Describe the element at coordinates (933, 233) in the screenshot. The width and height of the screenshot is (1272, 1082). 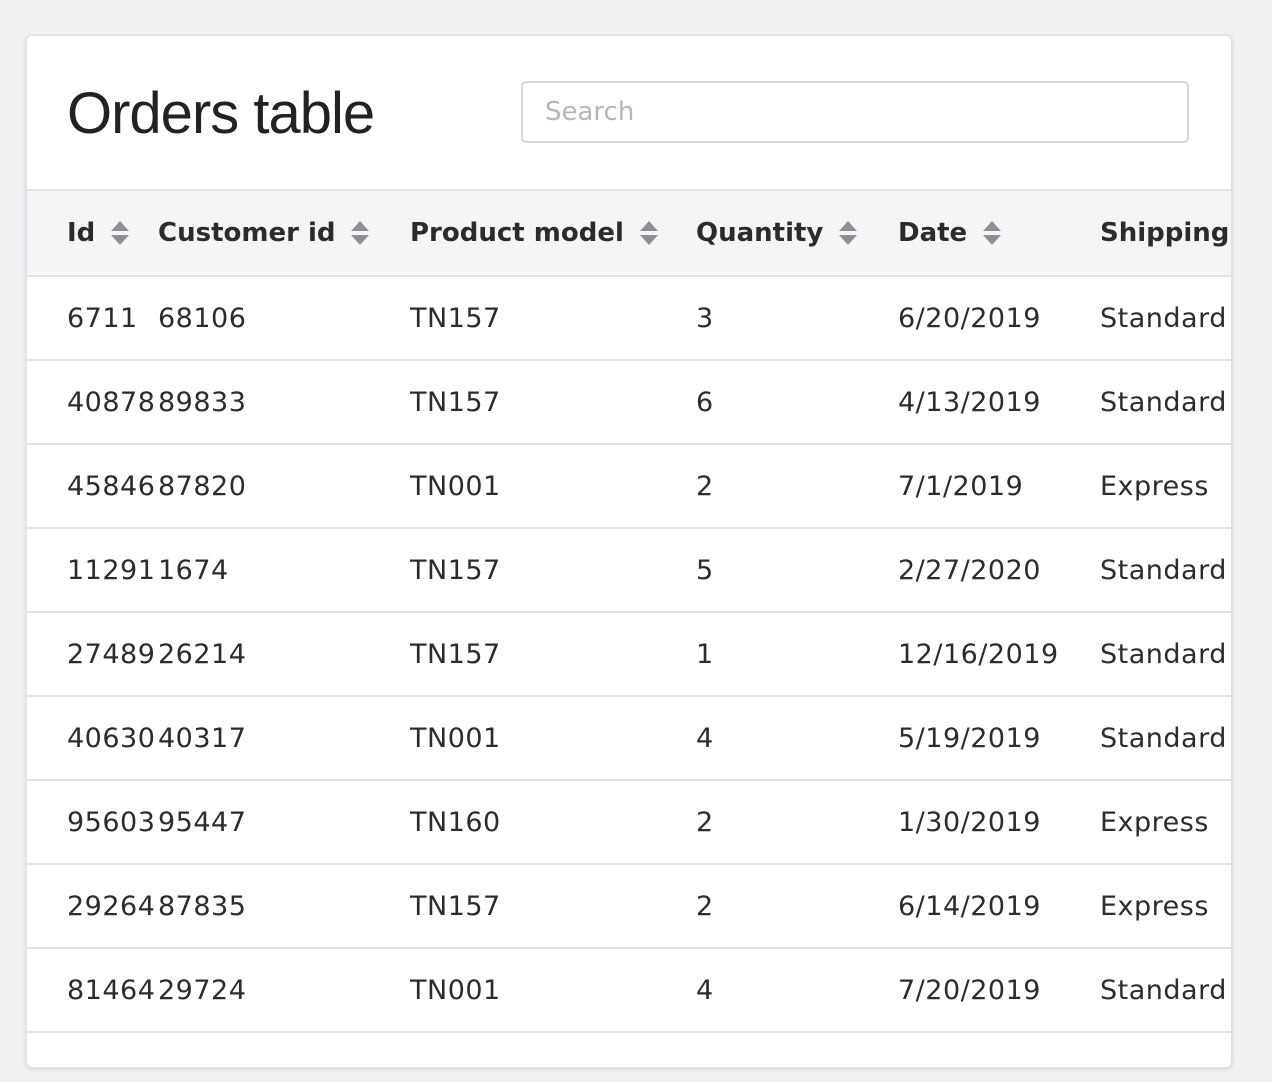
I see `column-header-label: Date` at that location.